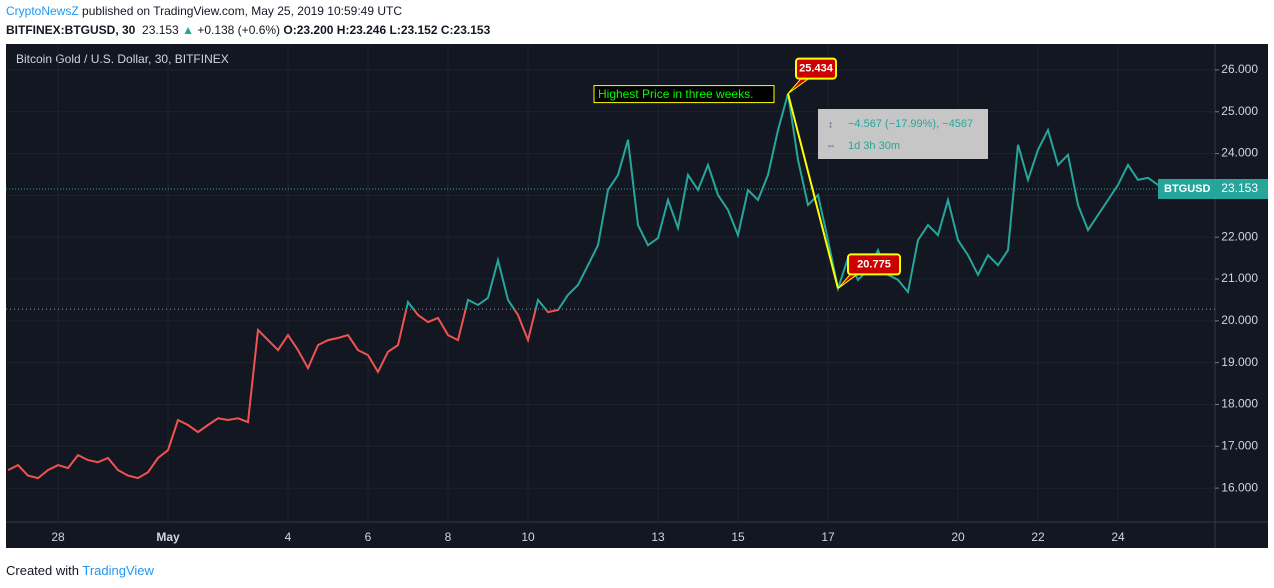 The image size is (1274, 588). I want to click on x-tick-label: 8, so click(448, 537).